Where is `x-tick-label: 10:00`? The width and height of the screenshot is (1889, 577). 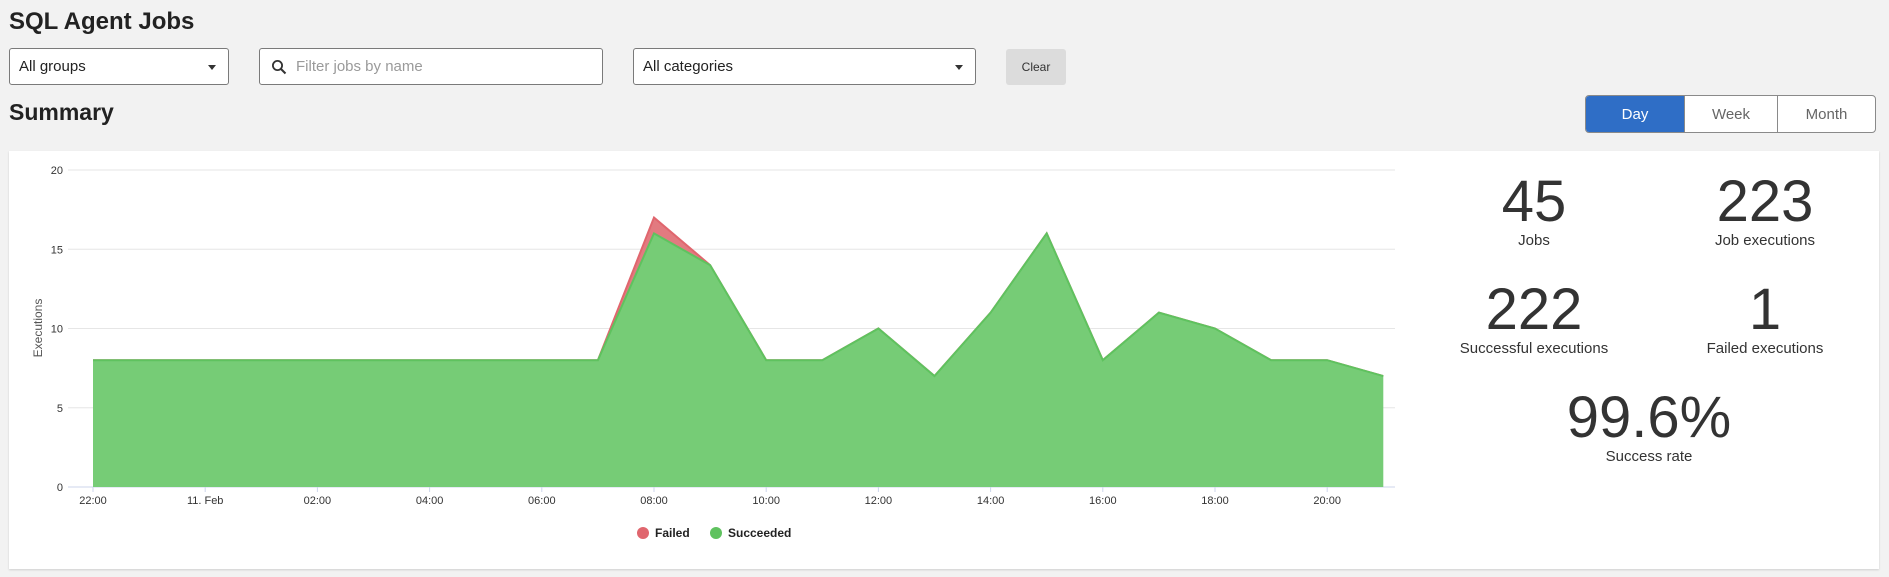 x-tick-label: 10:00 is located at coordinates (766, 501).